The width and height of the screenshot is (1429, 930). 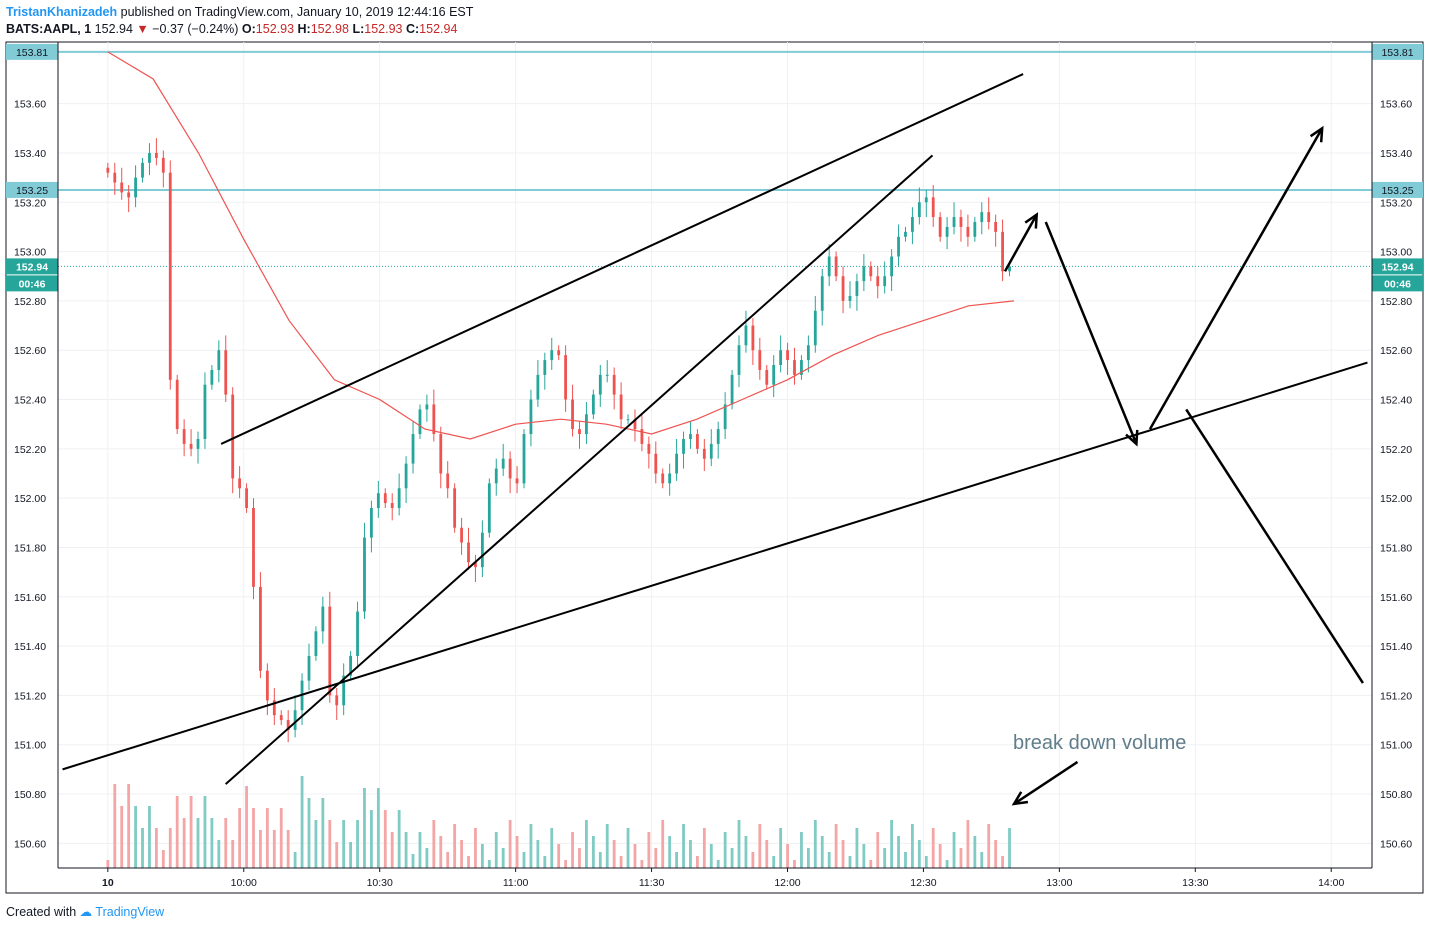 I want to click on y-tick-label-left: 151.80, so click(x=30, y=548).